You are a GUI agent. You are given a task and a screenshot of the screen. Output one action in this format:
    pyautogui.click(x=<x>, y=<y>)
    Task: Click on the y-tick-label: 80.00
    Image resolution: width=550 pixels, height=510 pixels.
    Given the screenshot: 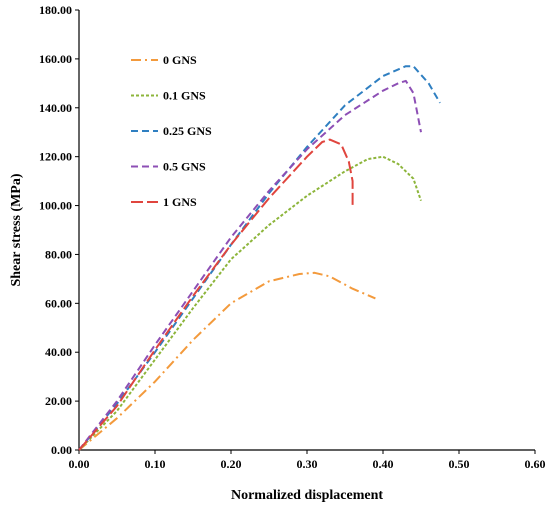 What is the action you would take?
    pyautogui.click(x=58, y=254)
    